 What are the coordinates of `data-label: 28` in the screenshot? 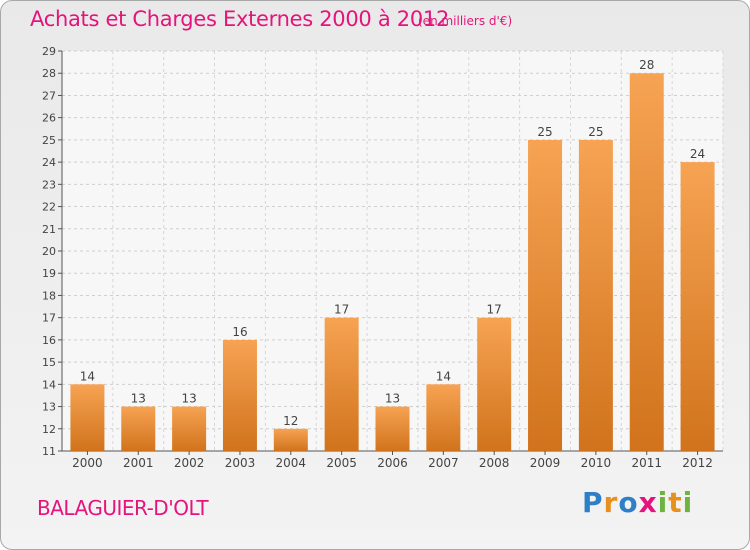 It's located at (646, 65).